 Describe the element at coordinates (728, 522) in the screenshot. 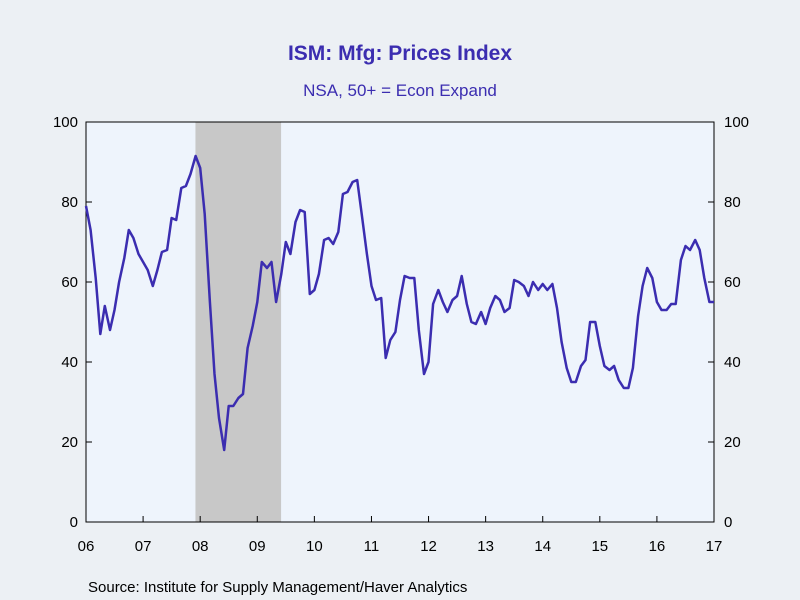

I see `y-tick-label-right: 0` at that location.